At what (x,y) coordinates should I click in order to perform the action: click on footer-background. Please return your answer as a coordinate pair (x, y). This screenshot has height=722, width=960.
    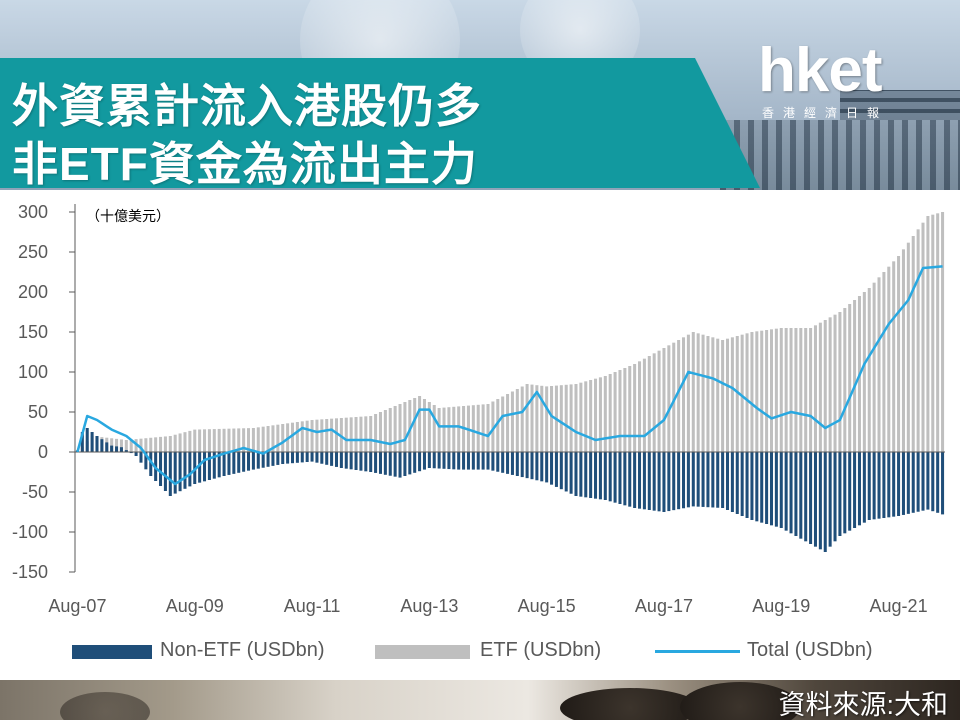
    Looking at the image, I should click on (480, 700).